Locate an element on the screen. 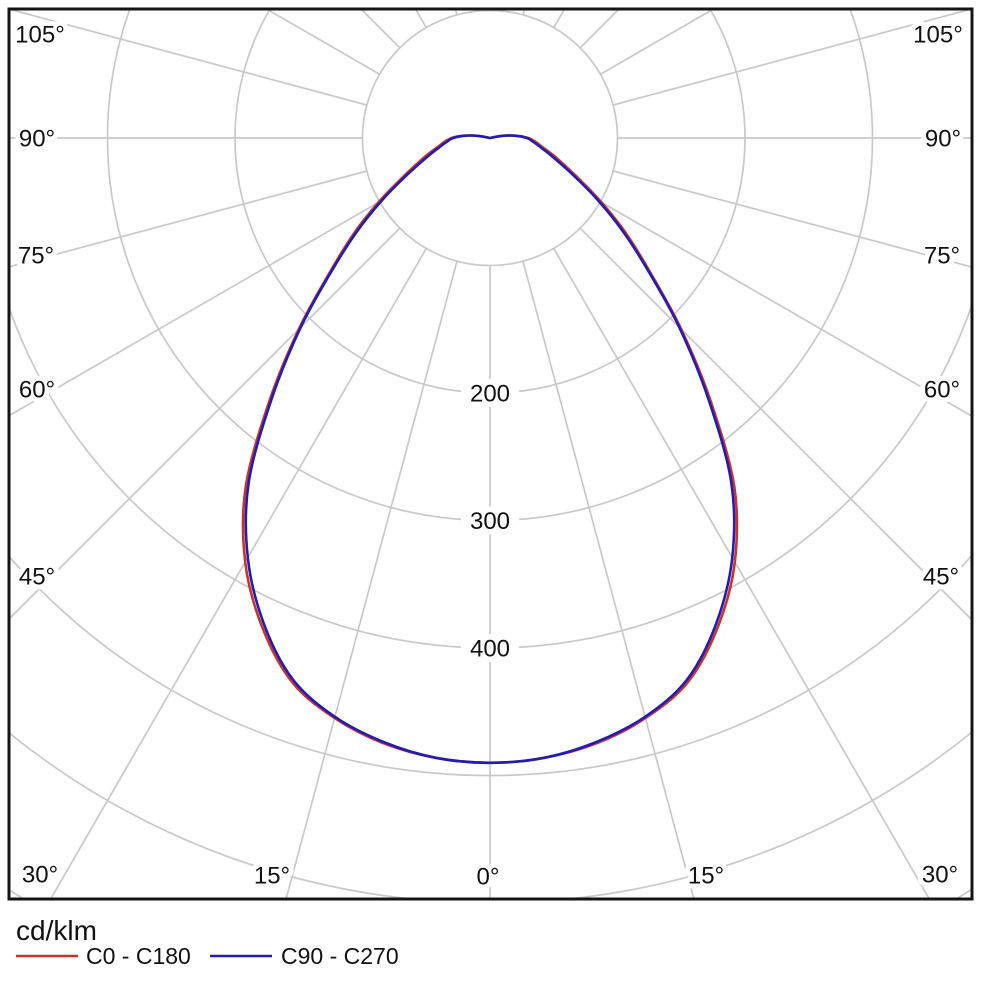 The height and width of the screenshot is (981, 981). legend-units-label: cd/klm is located at coordinates (56, 930).